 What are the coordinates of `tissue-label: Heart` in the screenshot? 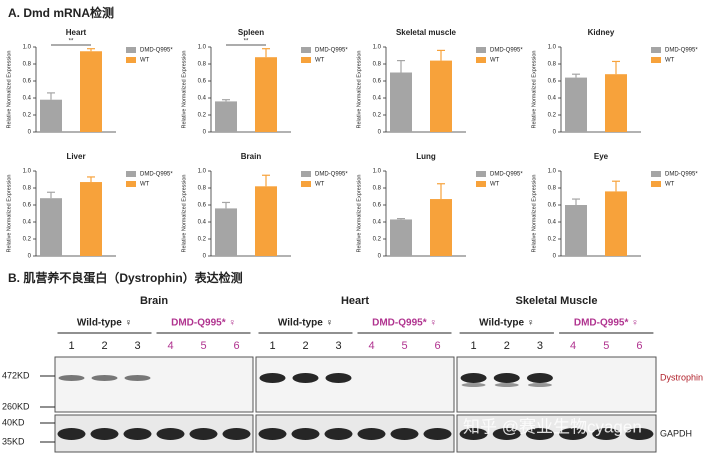 It's located at (355, 301).